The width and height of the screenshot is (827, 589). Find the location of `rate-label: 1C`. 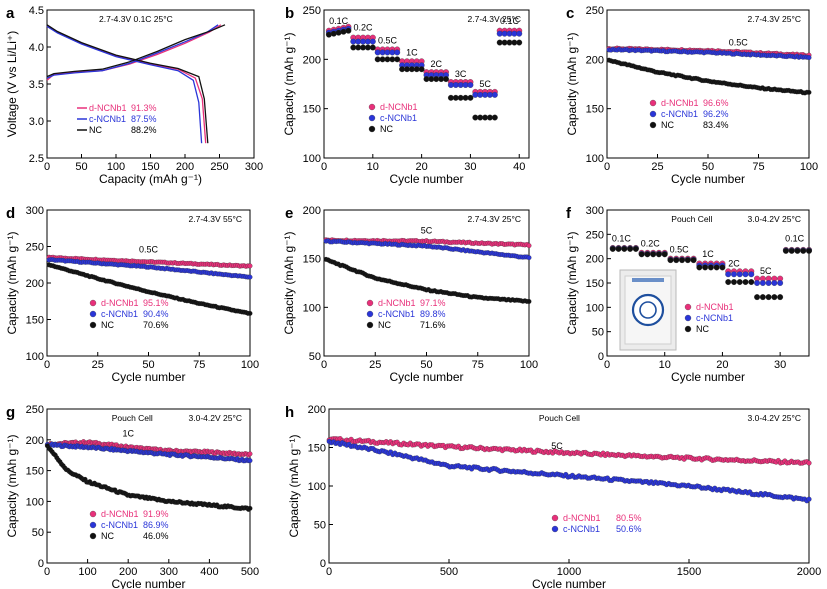

rate-label: 1C is located at coordinates (128, 434).